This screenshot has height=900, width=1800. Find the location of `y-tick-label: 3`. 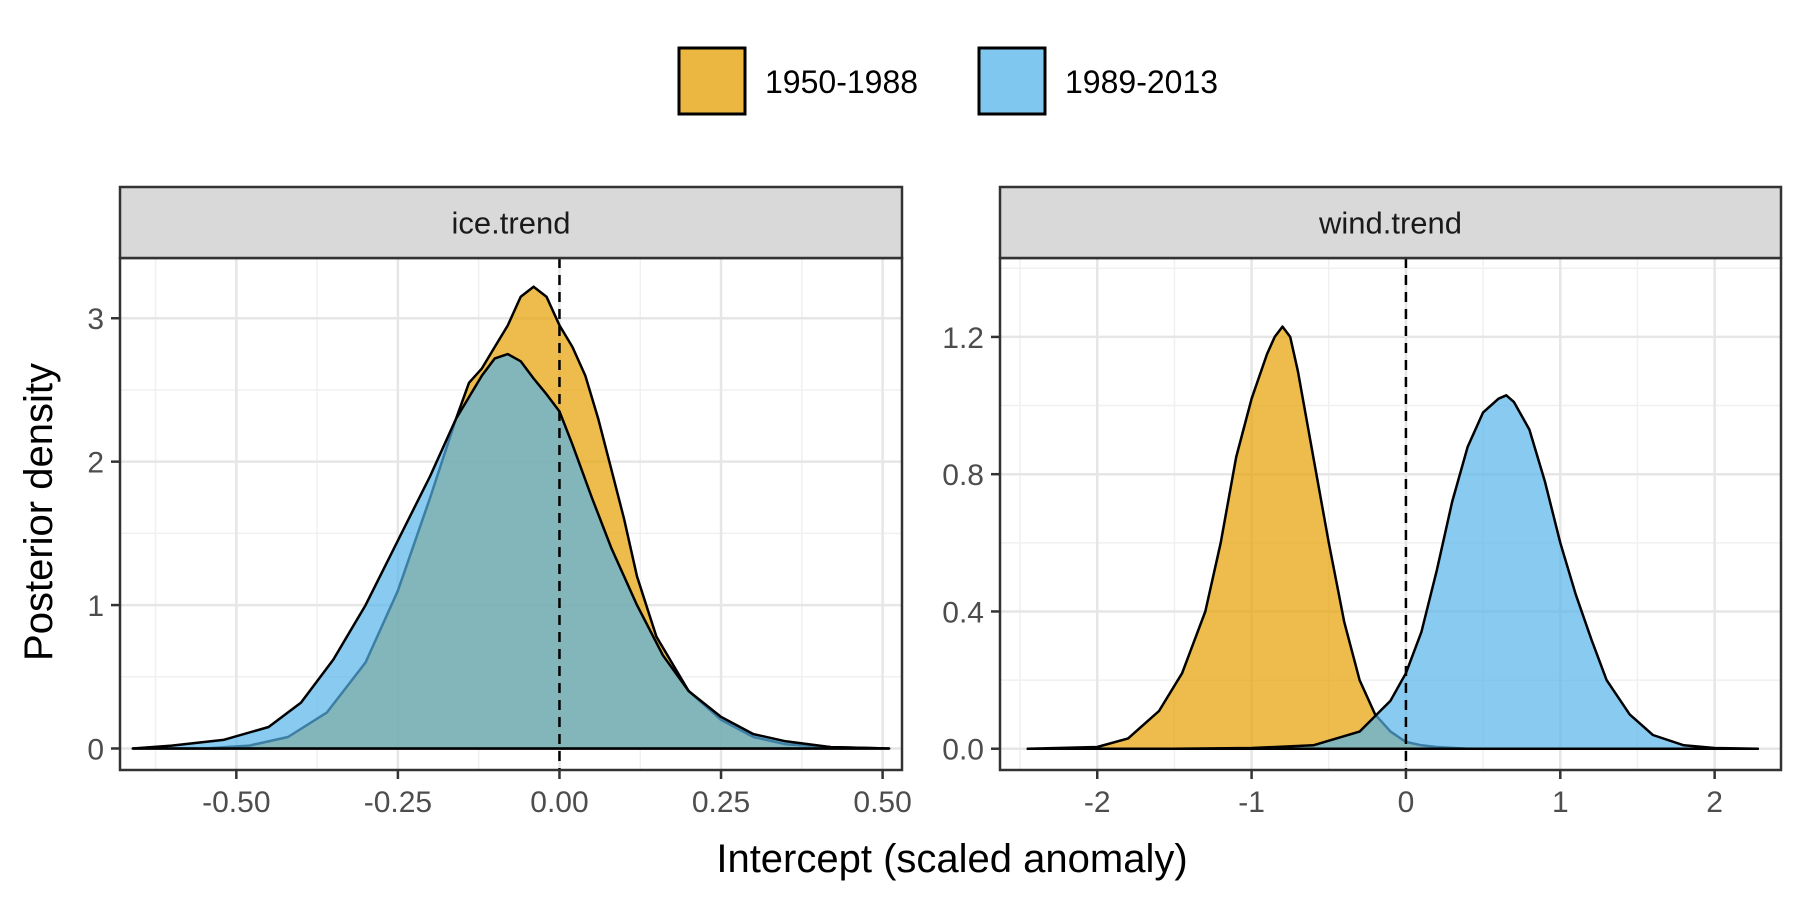

y-tick-label: 3 is located at coordinates (95, 319).